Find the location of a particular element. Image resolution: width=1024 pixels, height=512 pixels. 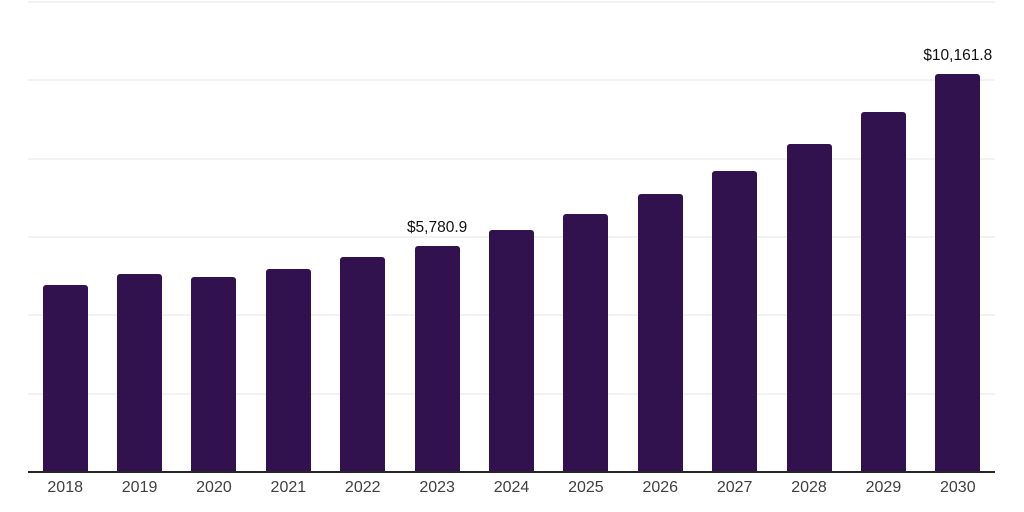

bar-2019 is located at coordinates (140, 372).